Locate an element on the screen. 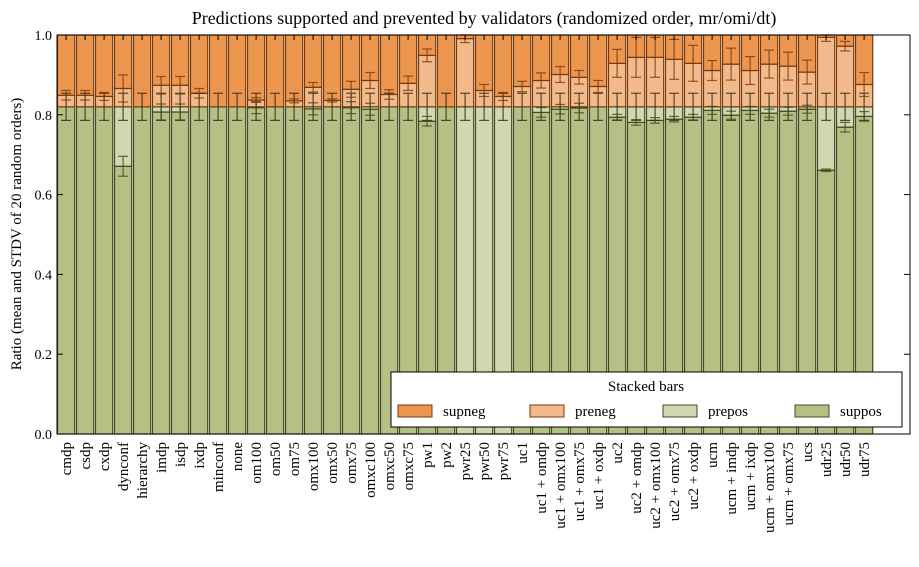 The height and width of the screenshot is (567, 919). x-tick-label: imdp is located at coordinates (162, 457).